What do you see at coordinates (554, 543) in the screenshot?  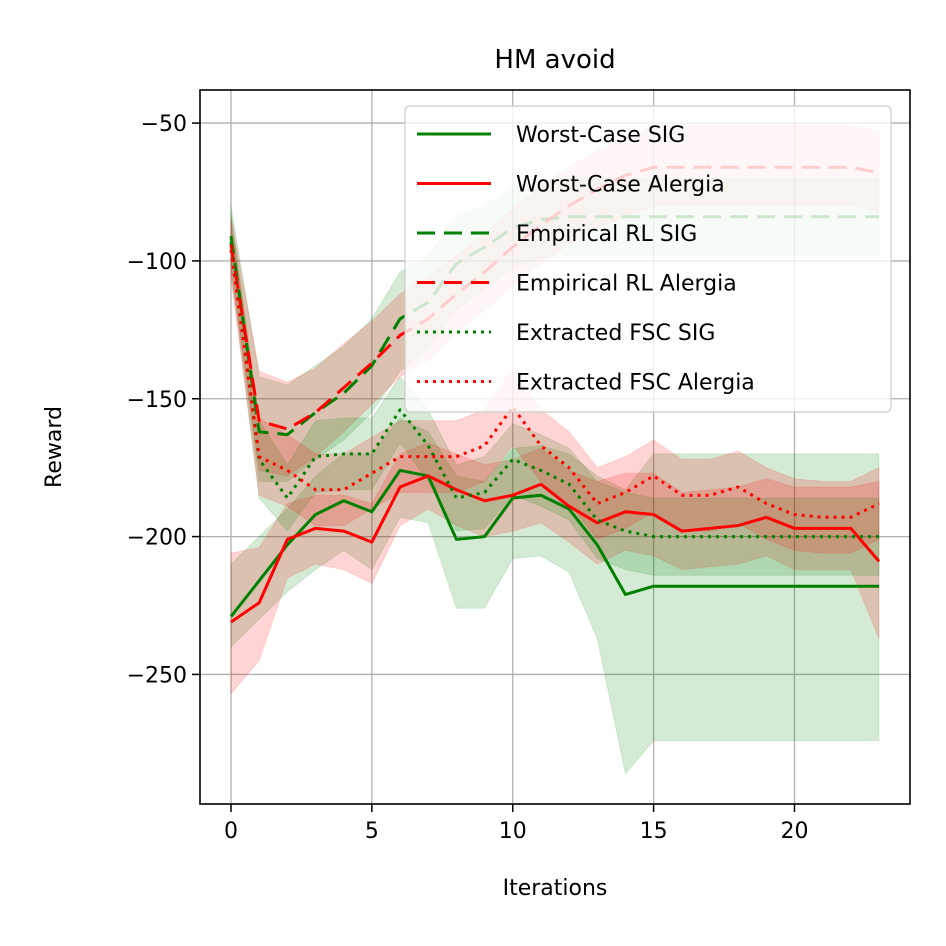 I see `line-worst-case-sig` at bounding box center [554, 543].